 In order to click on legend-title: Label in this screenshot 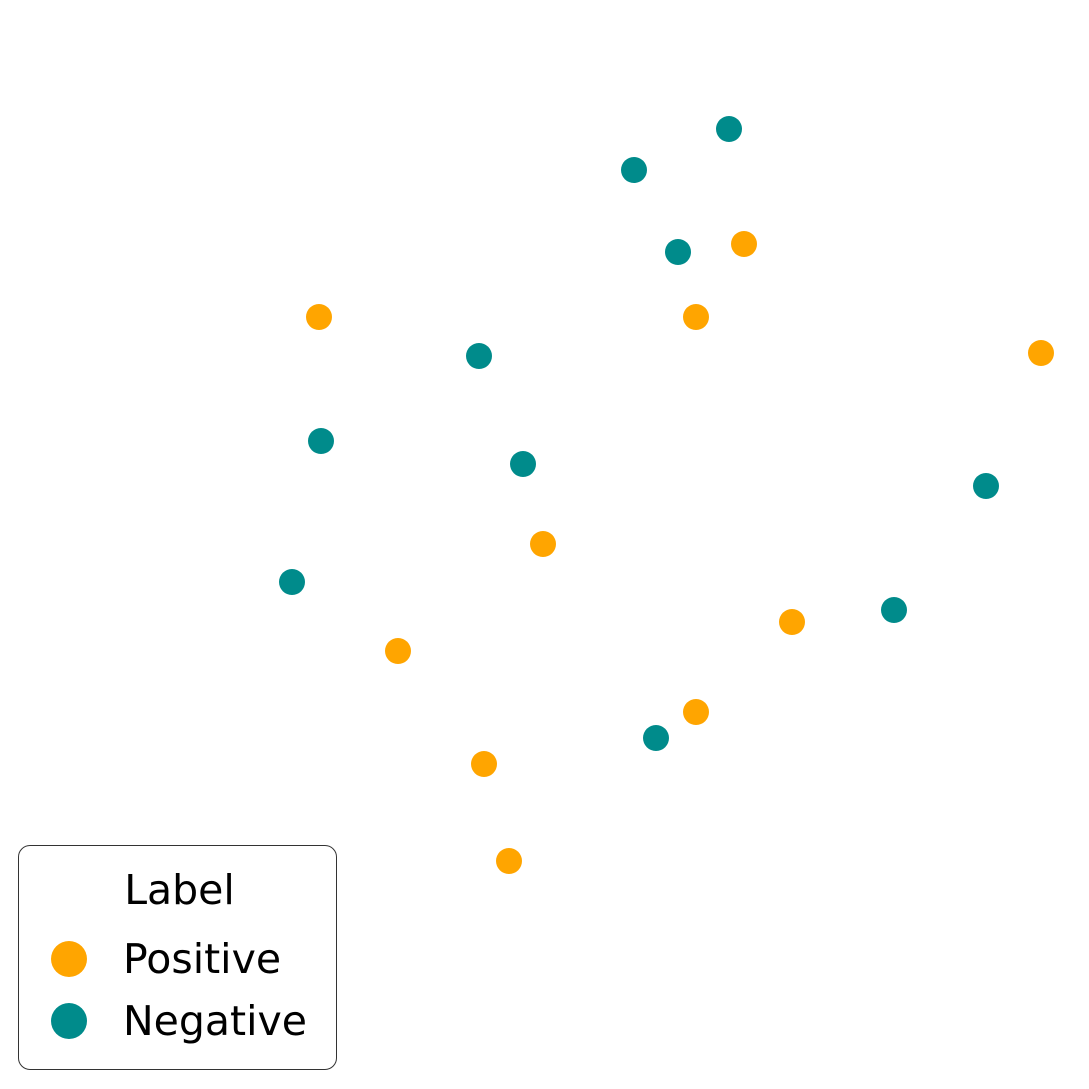, I will do `click(179, 890)`.